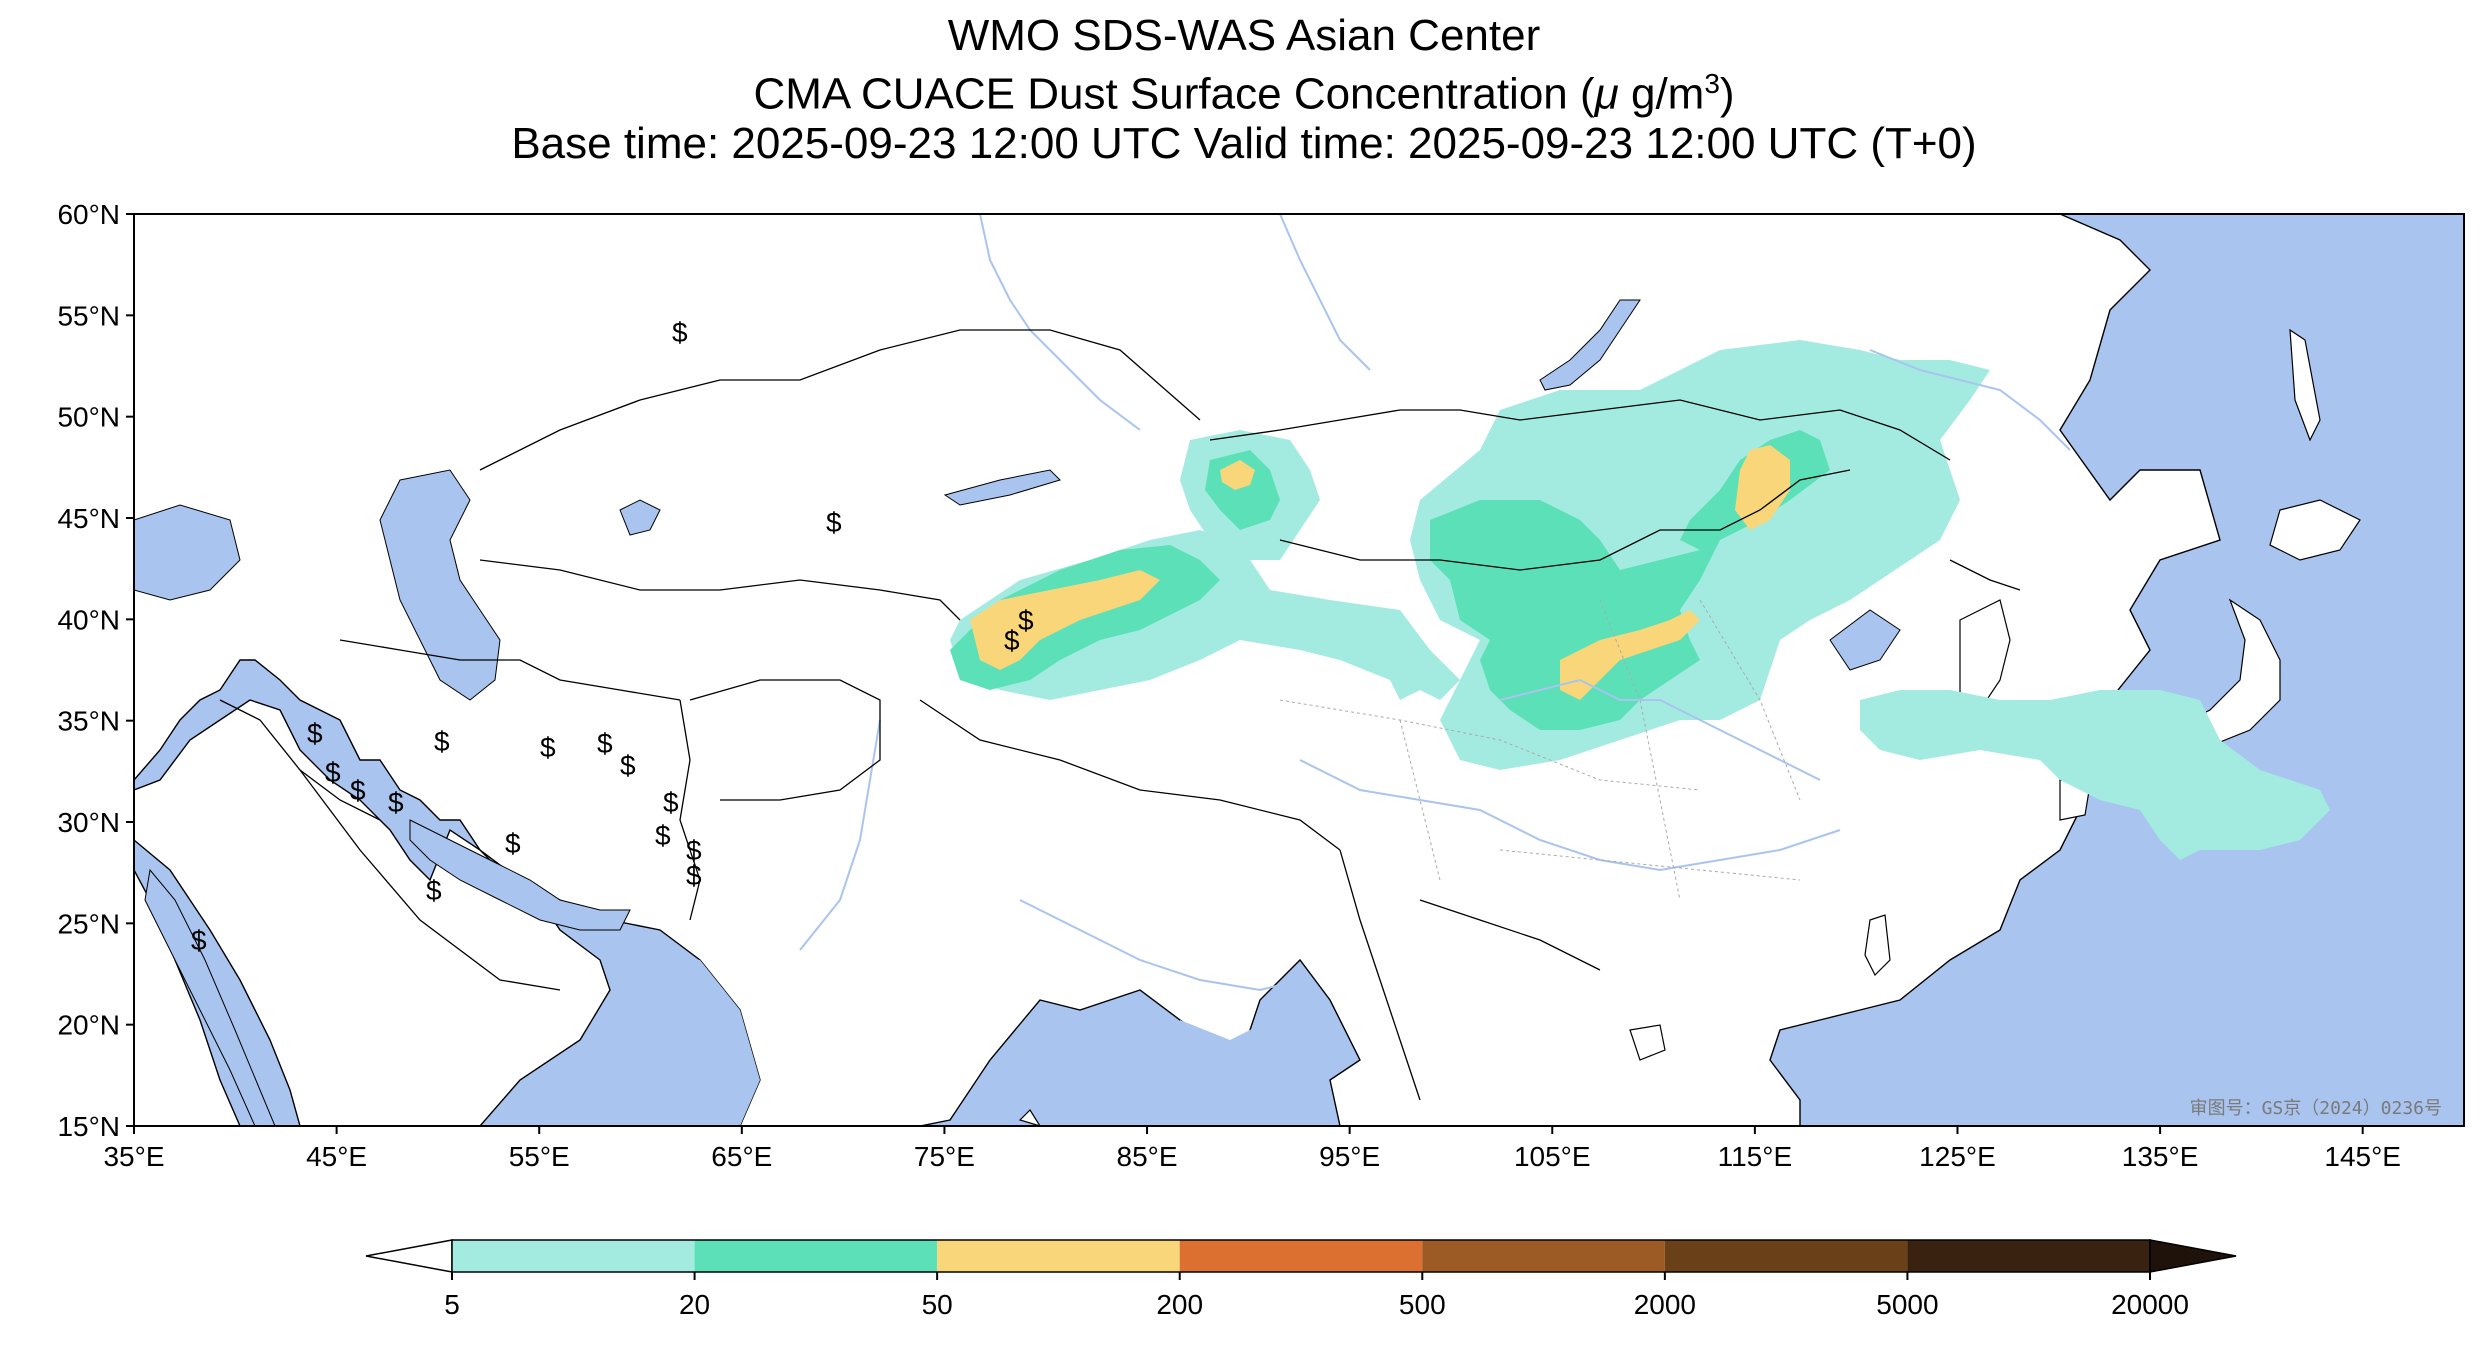 The image size is (2488, 1362). Describe the element at coordinates (1630, 580) in the screenshot. I see `dust-level-20-mongolia` at that location.